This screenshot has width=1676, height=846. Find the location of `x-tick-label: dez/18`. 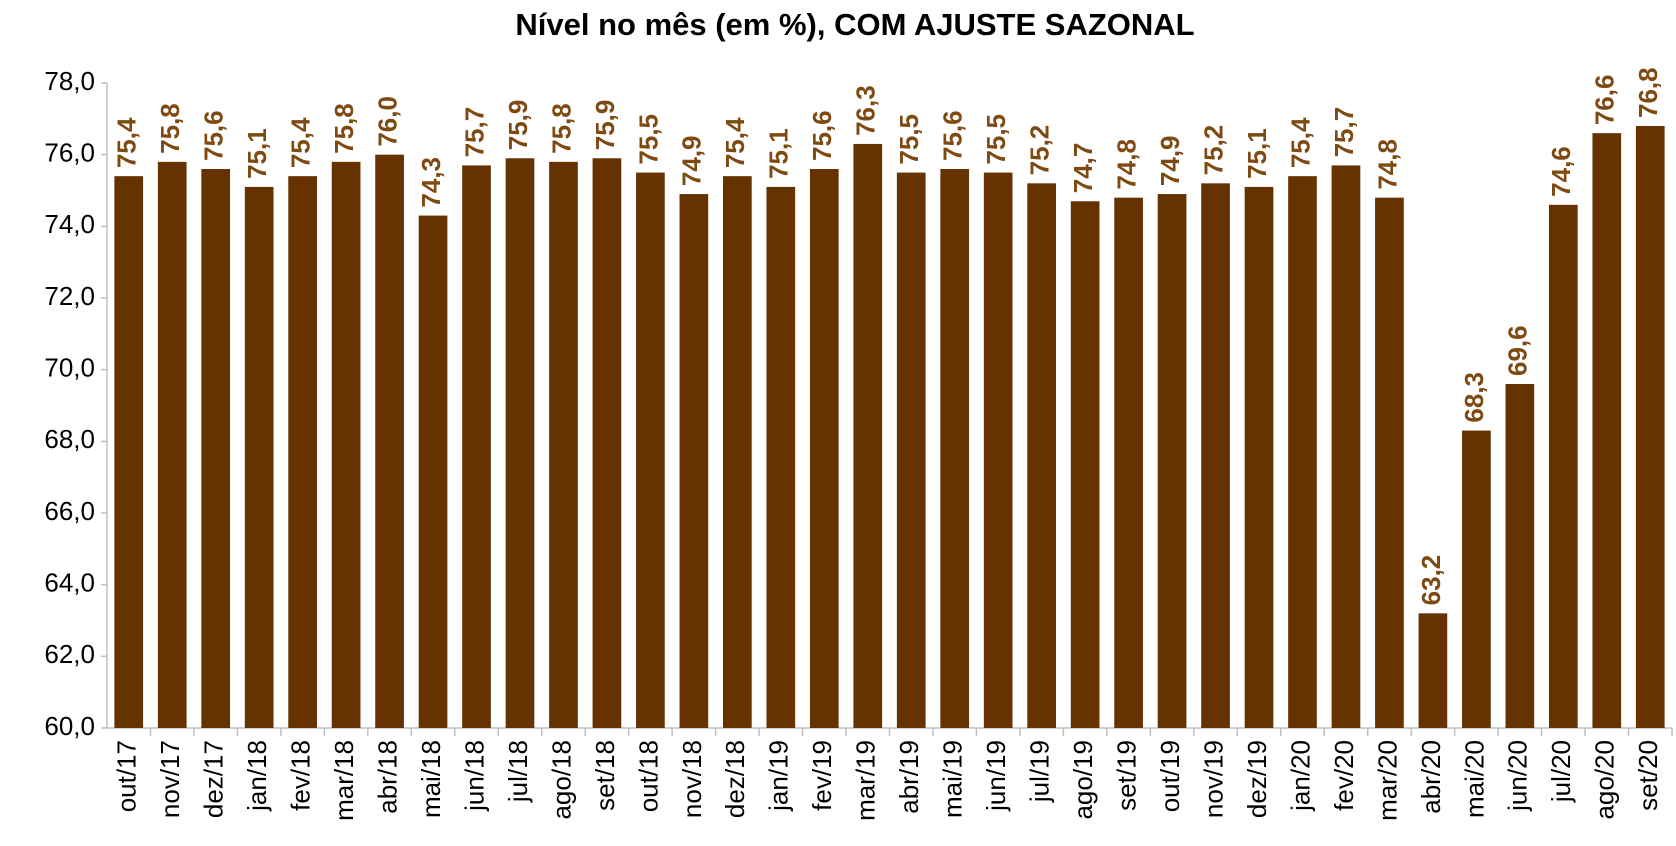

x-tick-label: dez/18 is located at coordinates (735, 779).